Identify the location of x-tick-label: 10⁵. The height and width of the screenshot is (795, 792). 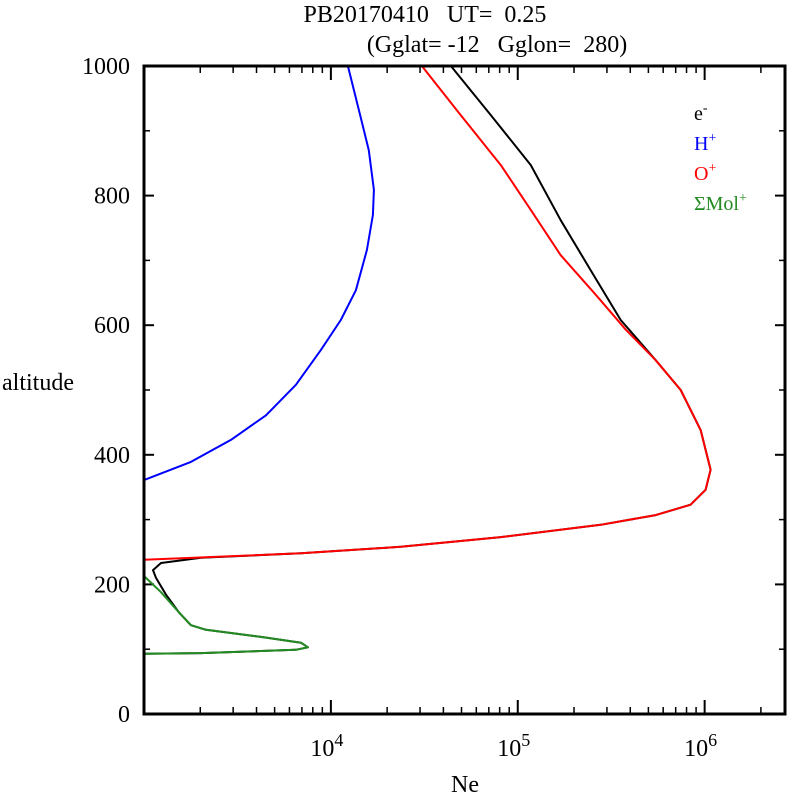
(513, 746).